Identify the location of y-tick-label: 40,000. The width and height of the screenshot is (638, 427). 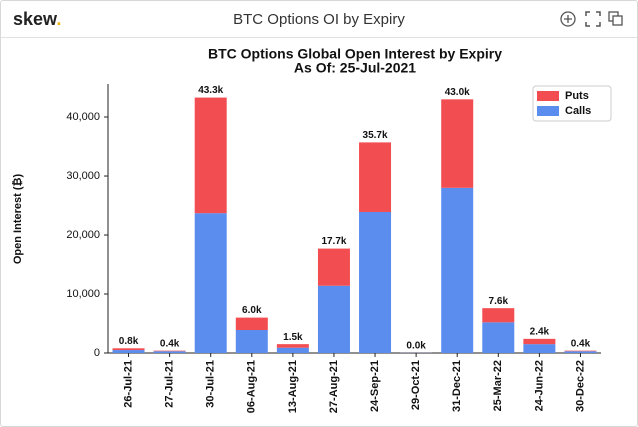
(83, 117).